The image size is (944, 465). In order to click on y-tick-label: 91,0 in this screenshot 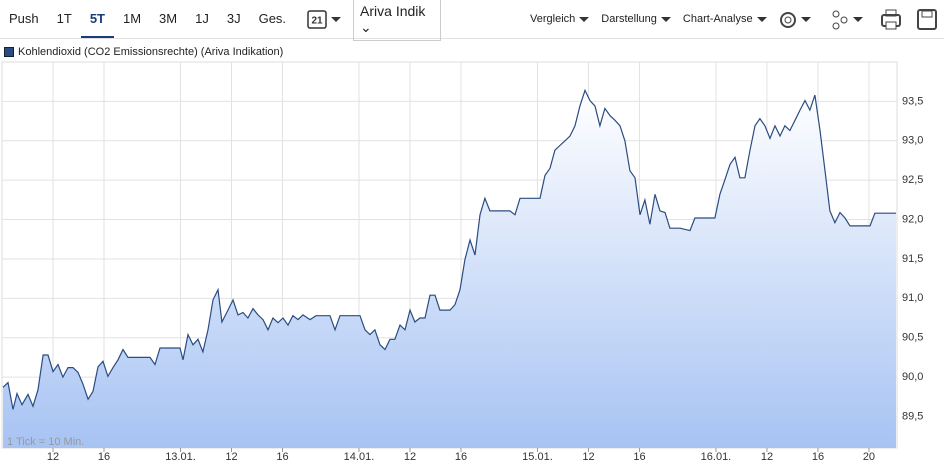, I will do `click(912, 298)`.